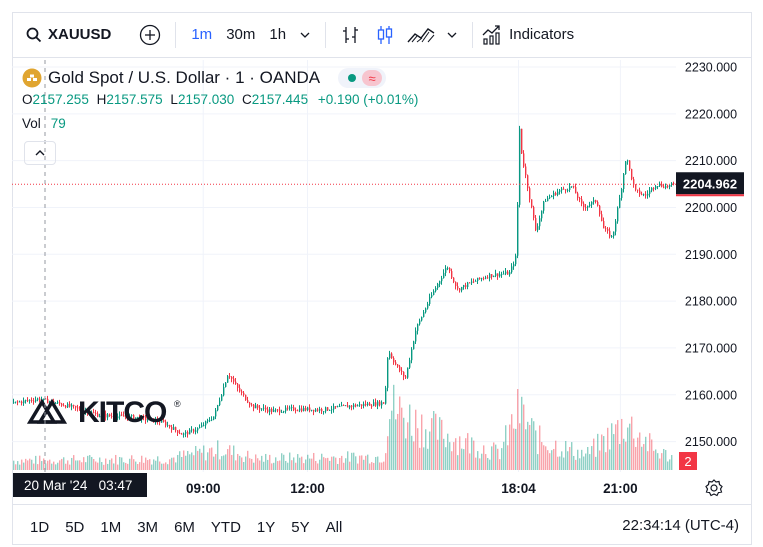  What do you see at coordinates (75, 527) in the screenshot?
I see `range-5d: 5D` at bounding box center [75, 527].